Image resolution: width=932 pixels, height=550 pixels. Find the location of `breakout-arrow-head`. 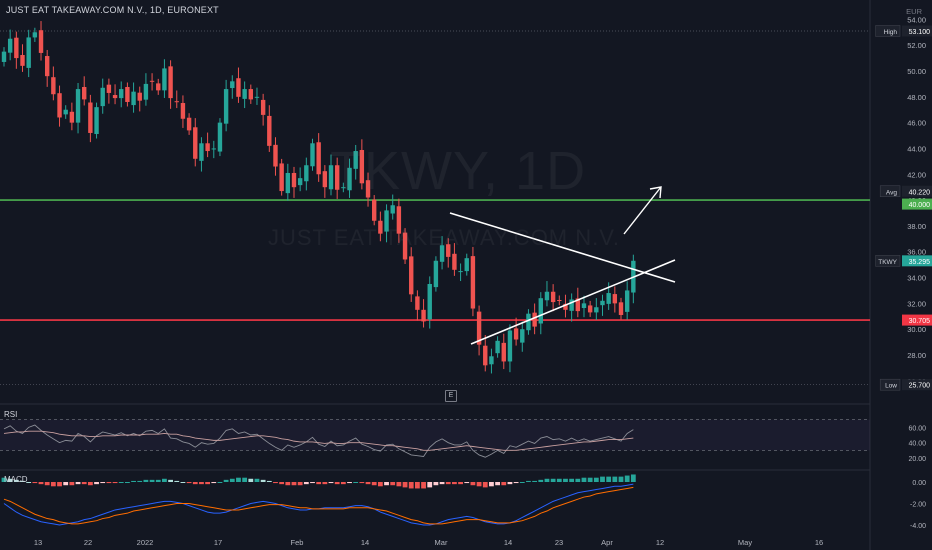

breakout-arrow-head is located at coordinates (655, 192).